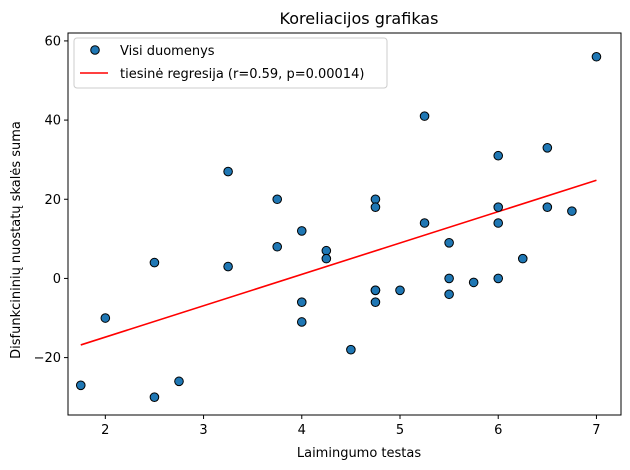 This screenshot has width=630, height=470. Describe the element at coordinates (52, 41) in the screenshot. I see `y-tick-label: 60` at that location.